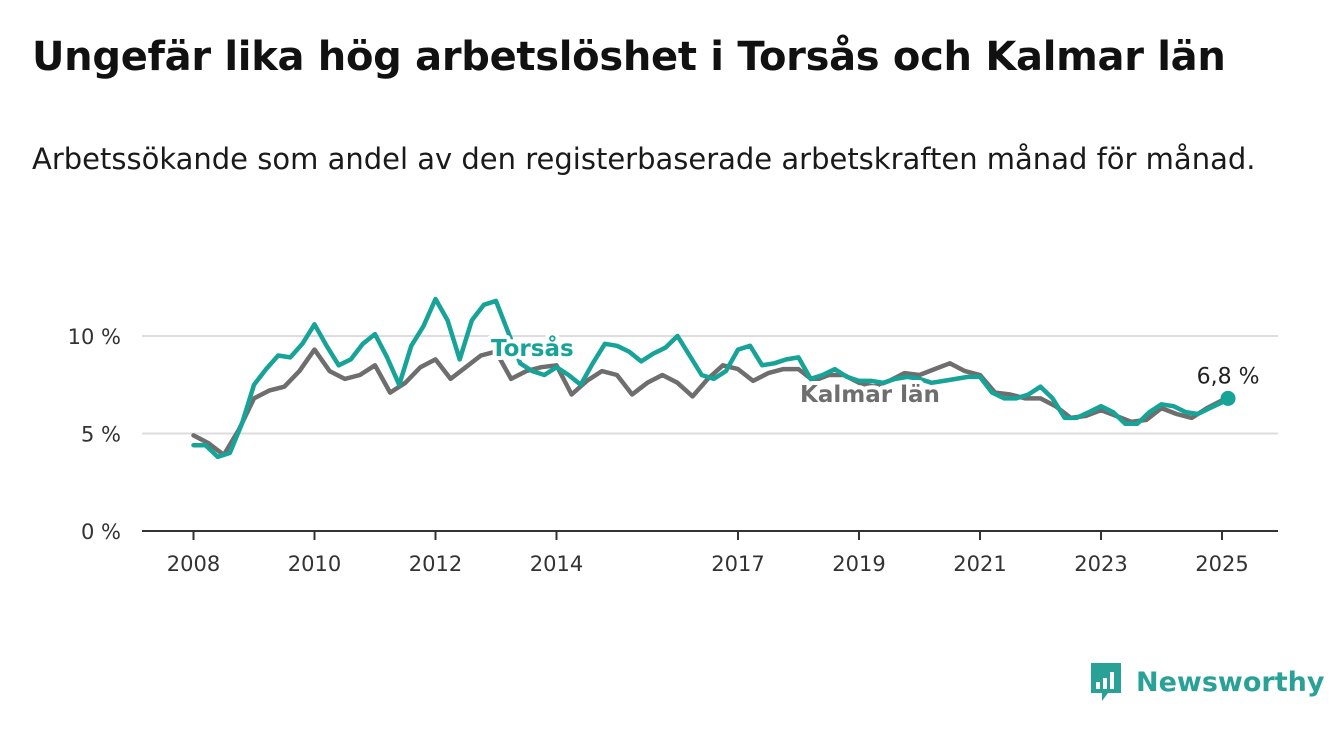 Image resolution: width=1340 pixels, height=734 pixels. What do you see at coordinates (193, 564) in the screenshot?
I see `x-tick-label: 2008` at bounding box center [193, 564].